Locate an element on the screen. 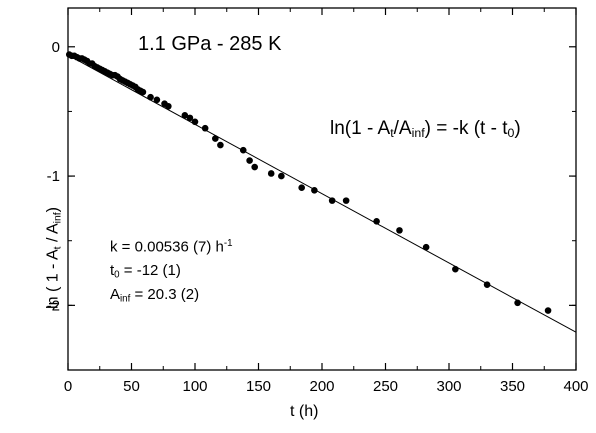  y-axis-label: ln ( 1 - At / Ainf) is located at coordinates (54, 258).